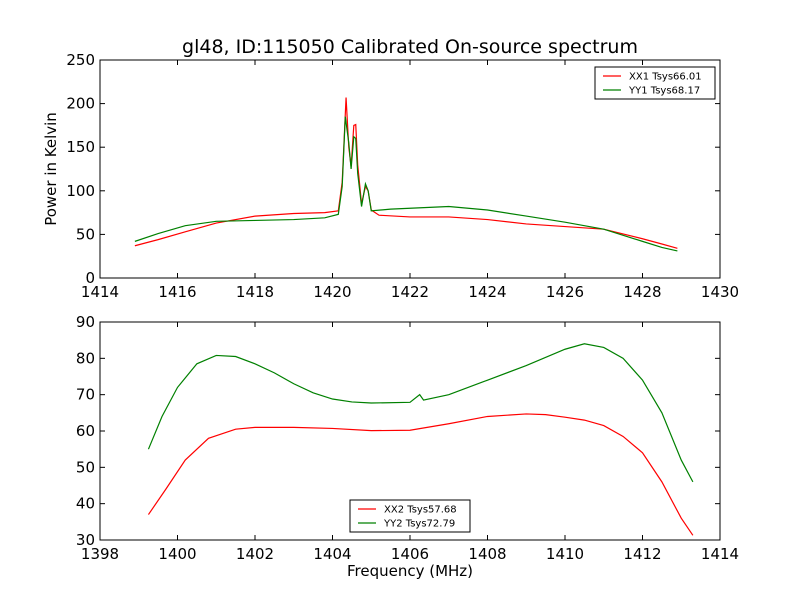  What do you see at coordinates (80, 191) in the screenshot?
I see `top-y-tick-label: 100` at bounding box center [80, 191].